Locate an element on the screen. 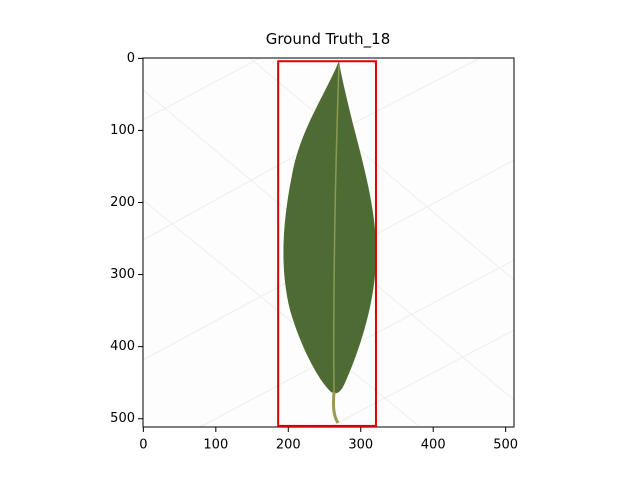 This screenshot has width=640, height=484. y-tick-label: 500 is located at coordinates (122, 418).